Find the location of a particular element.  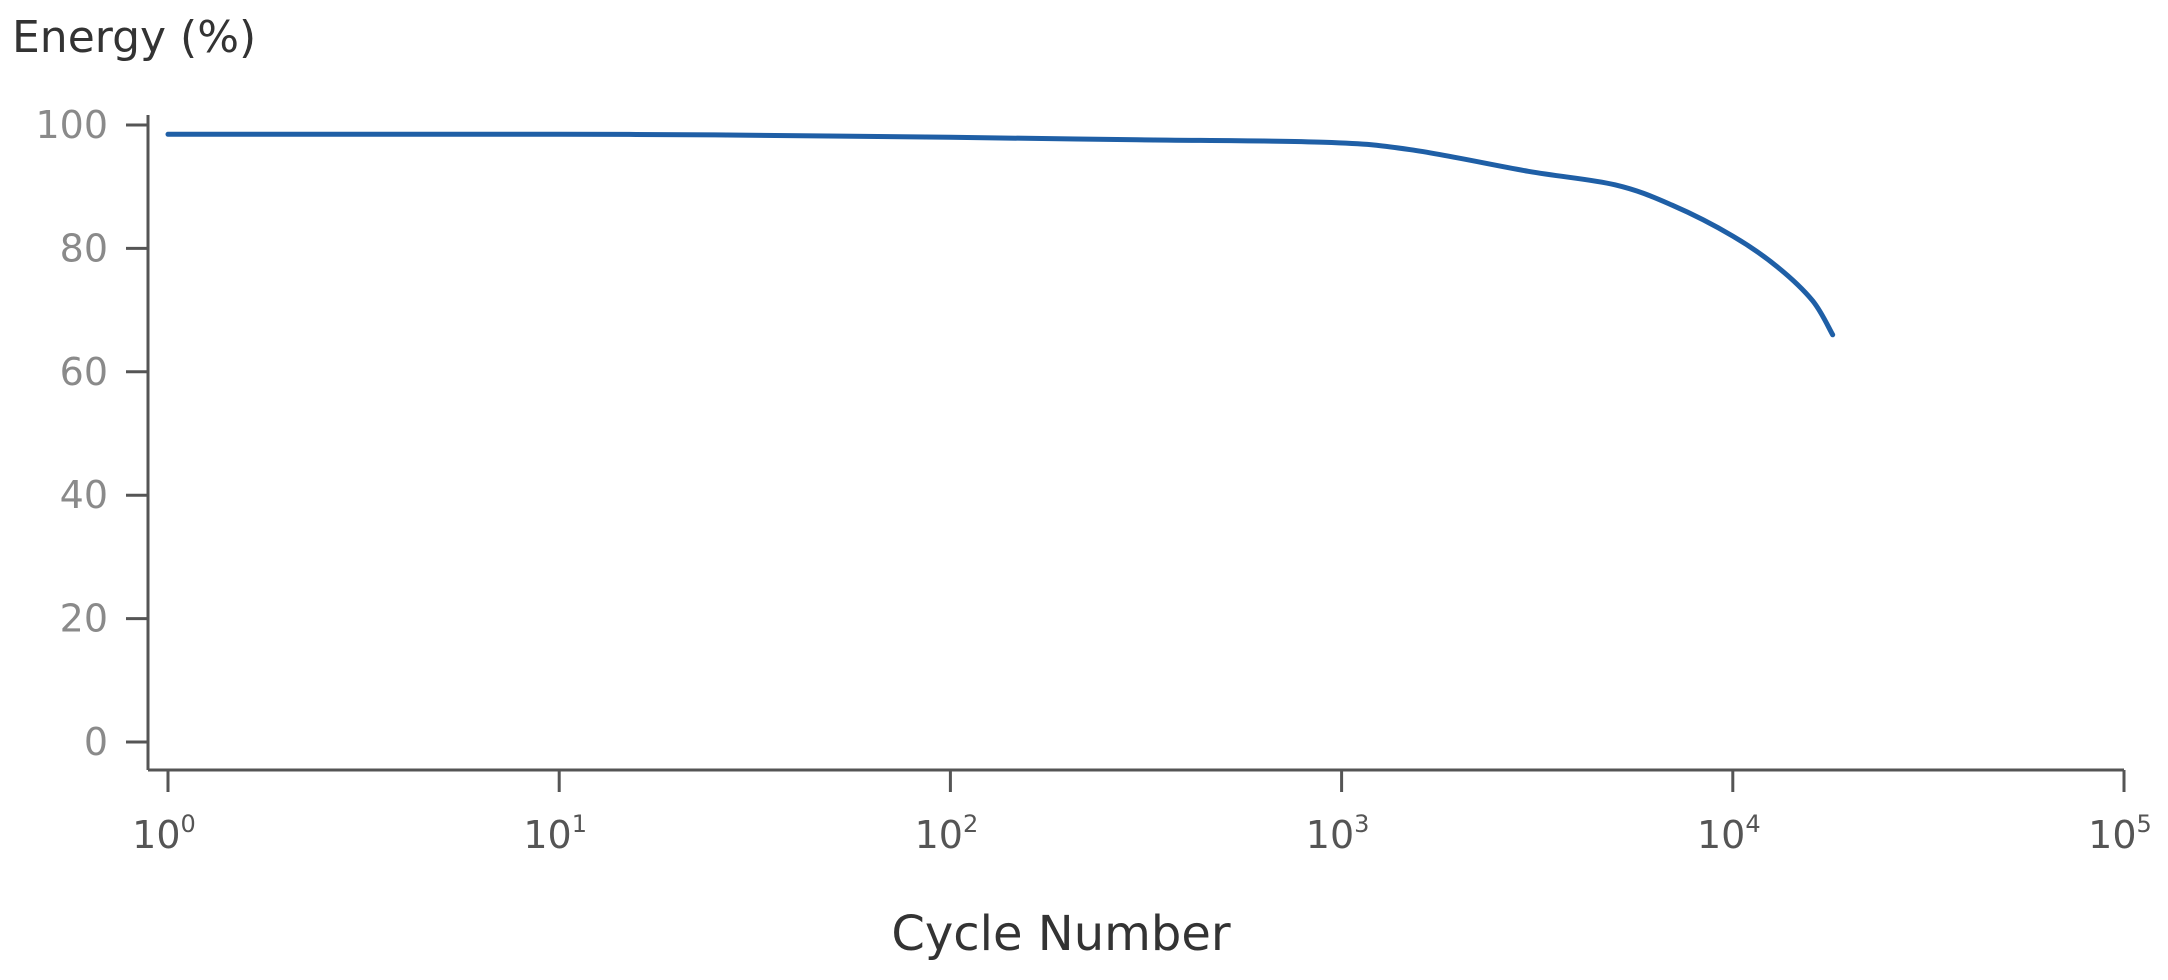

y-tick-label: 40 is located at coordinates (84, 495).